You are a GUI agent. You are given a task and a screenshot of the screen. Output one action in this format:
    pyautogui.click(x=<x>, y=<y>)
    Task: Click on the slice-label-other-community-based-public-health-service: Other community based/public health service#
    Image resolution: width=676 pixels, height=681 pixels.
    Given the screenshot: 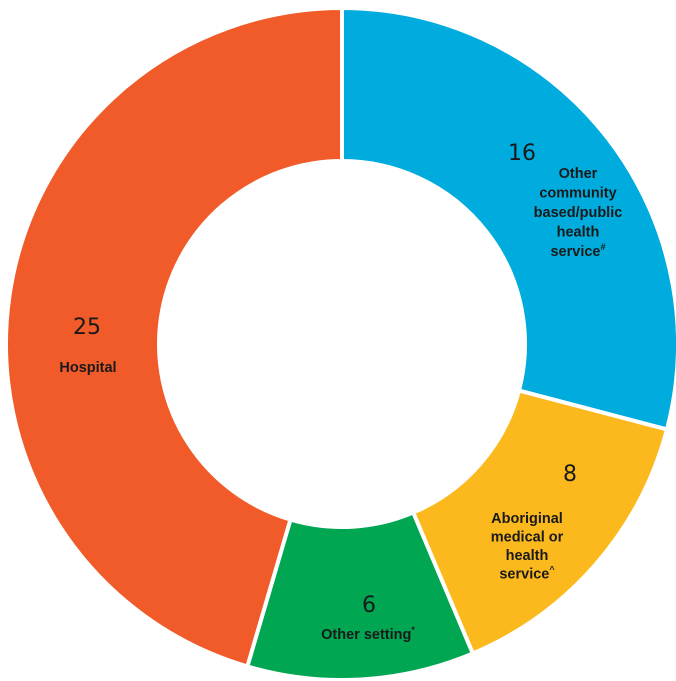 What is the action you would take?
    pyautogui.click(x=578, y=213)
    